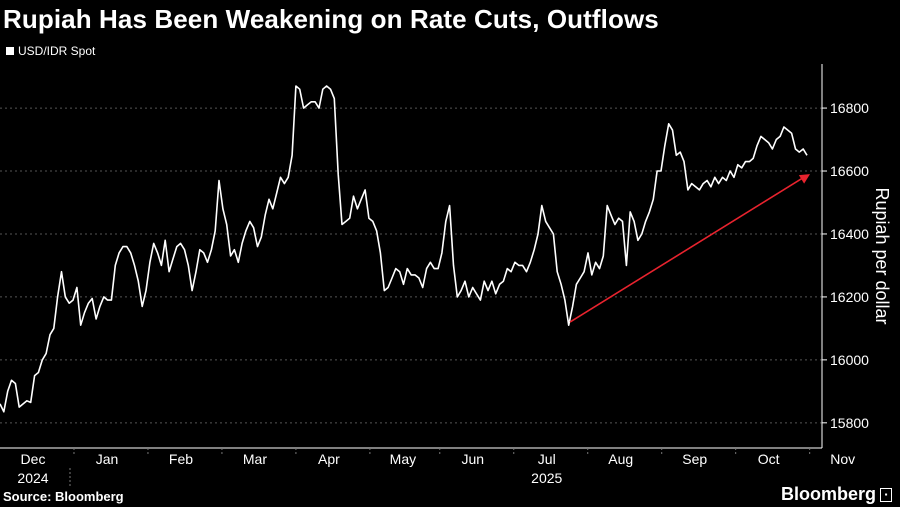  I want to click on y-tick-label: 16200, so click(849, 297).